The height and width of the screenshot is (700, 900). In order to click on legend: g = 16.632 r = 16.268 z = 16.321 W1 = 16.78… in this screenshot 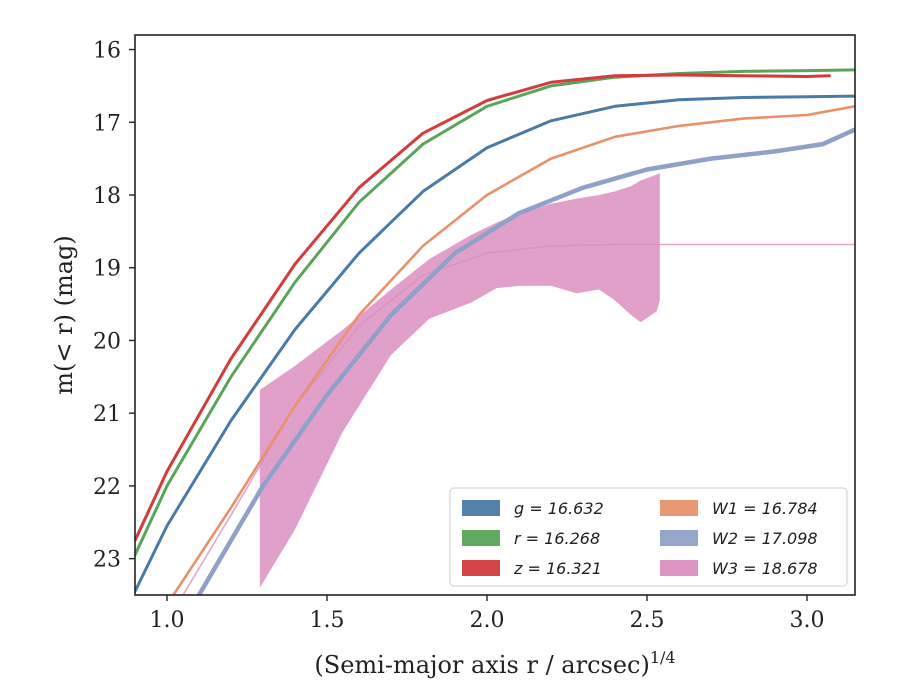, I will do `click(648, 537)`.